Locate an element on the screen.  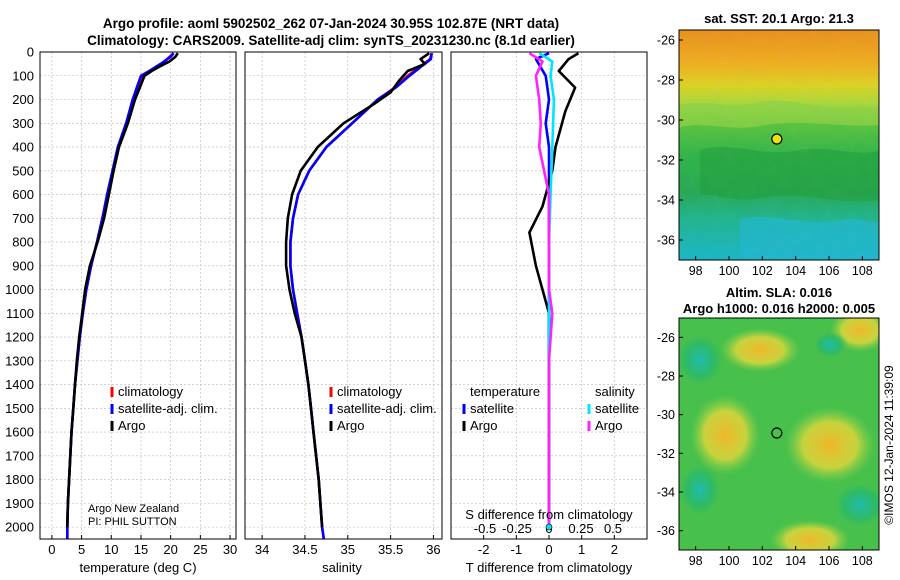
credit-program: Argo New Zealand is located at coordinates (133, 509).